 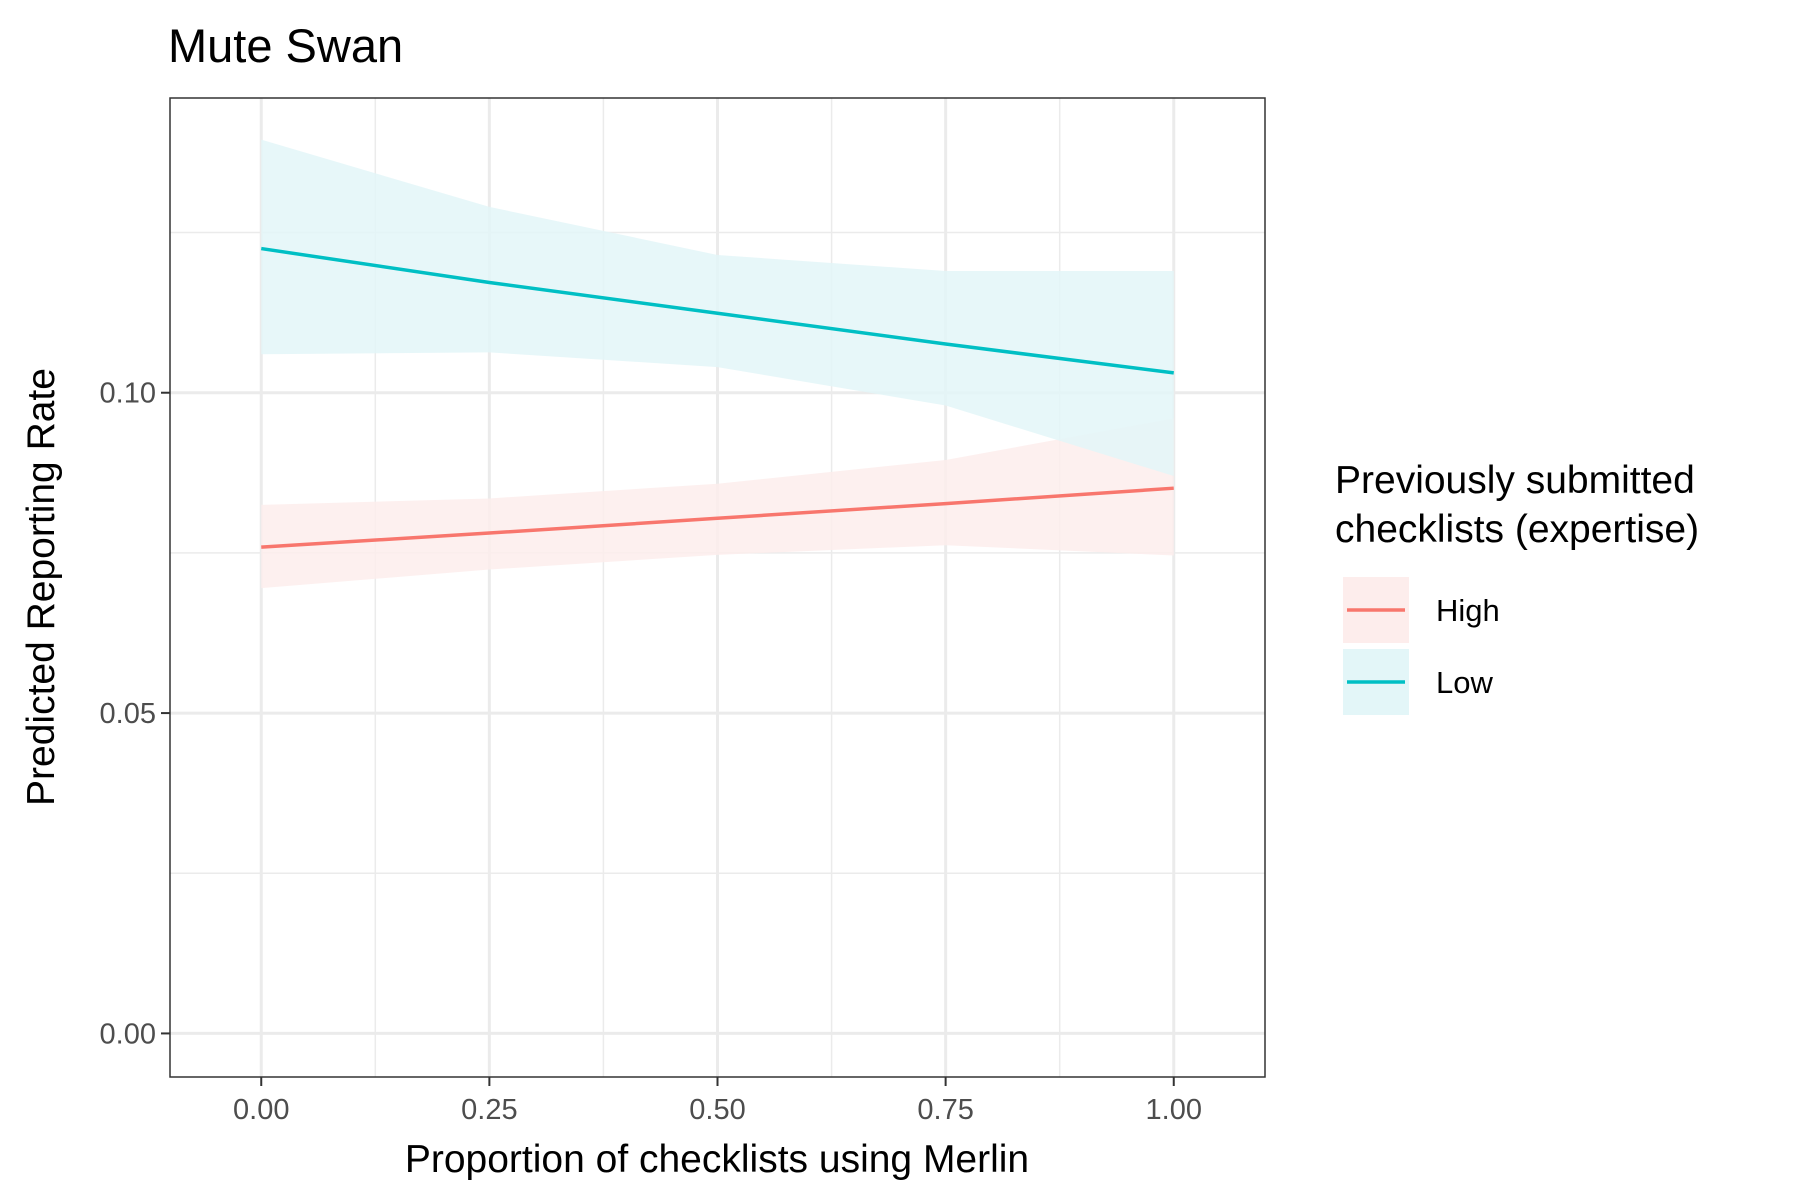 What do you see at coordinates (285, 45) in the screenshot?
I see `chart-title: Mute Swan` at bounding box center [285, 45].